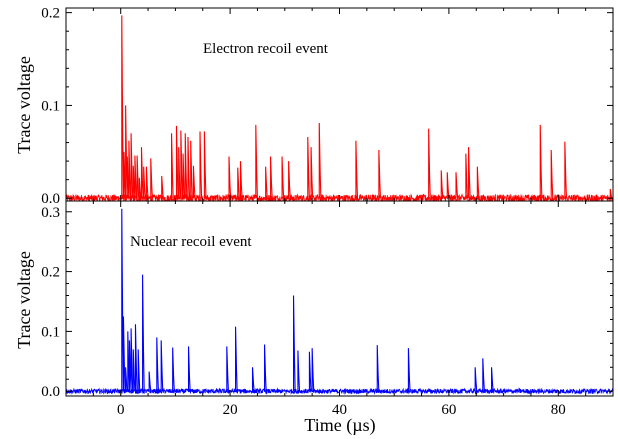  What do you see at coordinates (50, 332) in the screenshot?
I see `nuclear-y-tick-label: 0.1` at bounding box center [50, 332].